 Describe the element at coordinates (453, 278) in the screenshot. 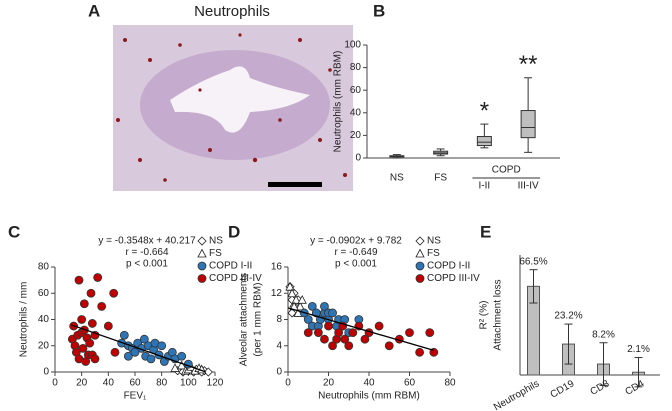

I see `legend-label: COPD III-IV` at that location.